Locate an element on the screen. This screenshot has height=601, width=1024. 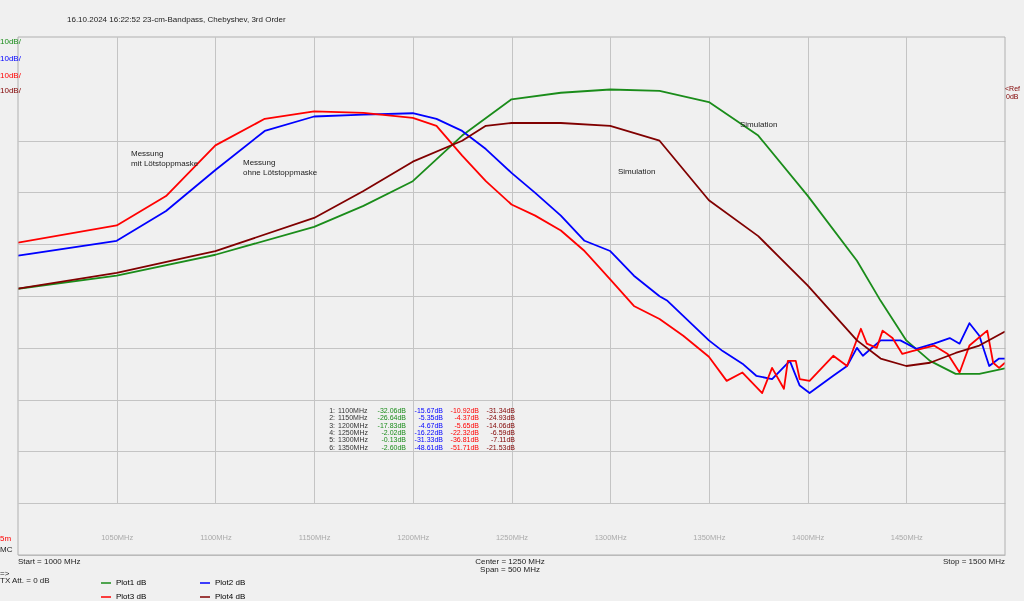
annotation: Simulation is located at coordinates (637, 171).